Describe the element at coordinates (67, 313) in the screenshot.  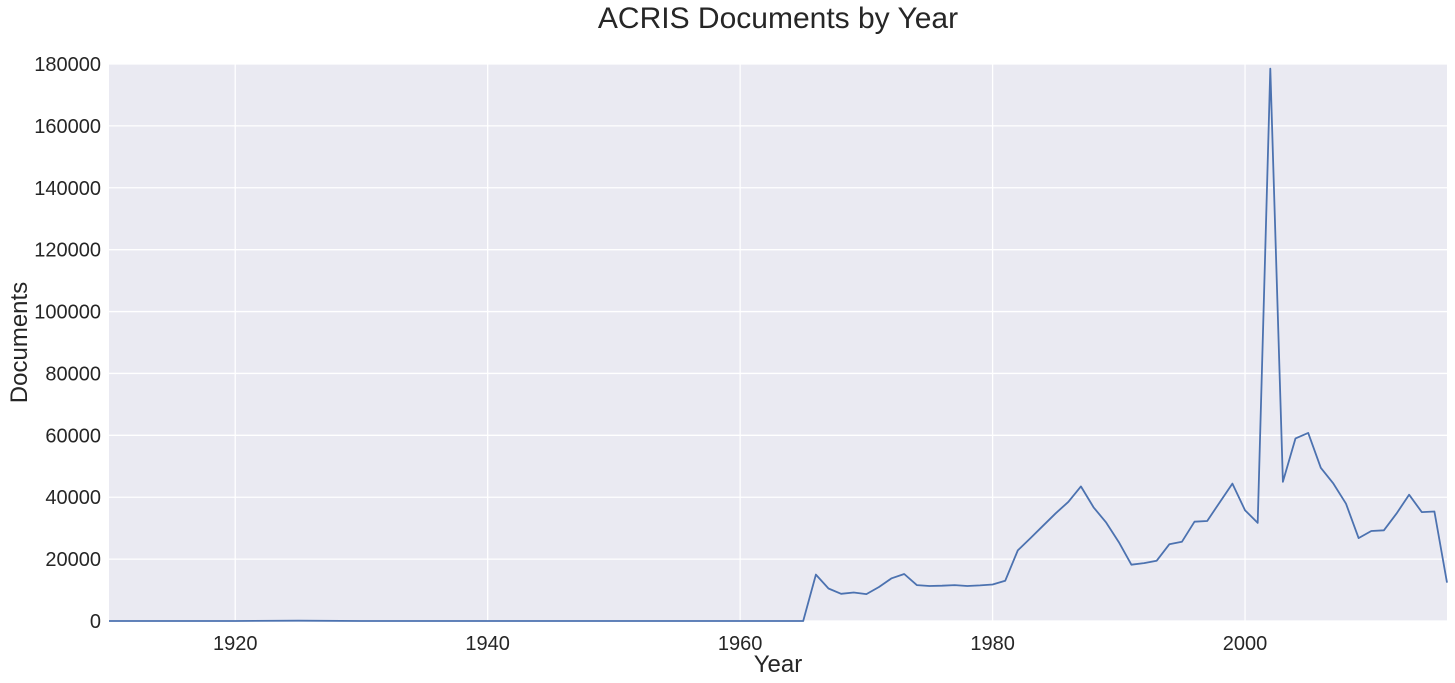
I see `y-tick-label: 100000` at that location.